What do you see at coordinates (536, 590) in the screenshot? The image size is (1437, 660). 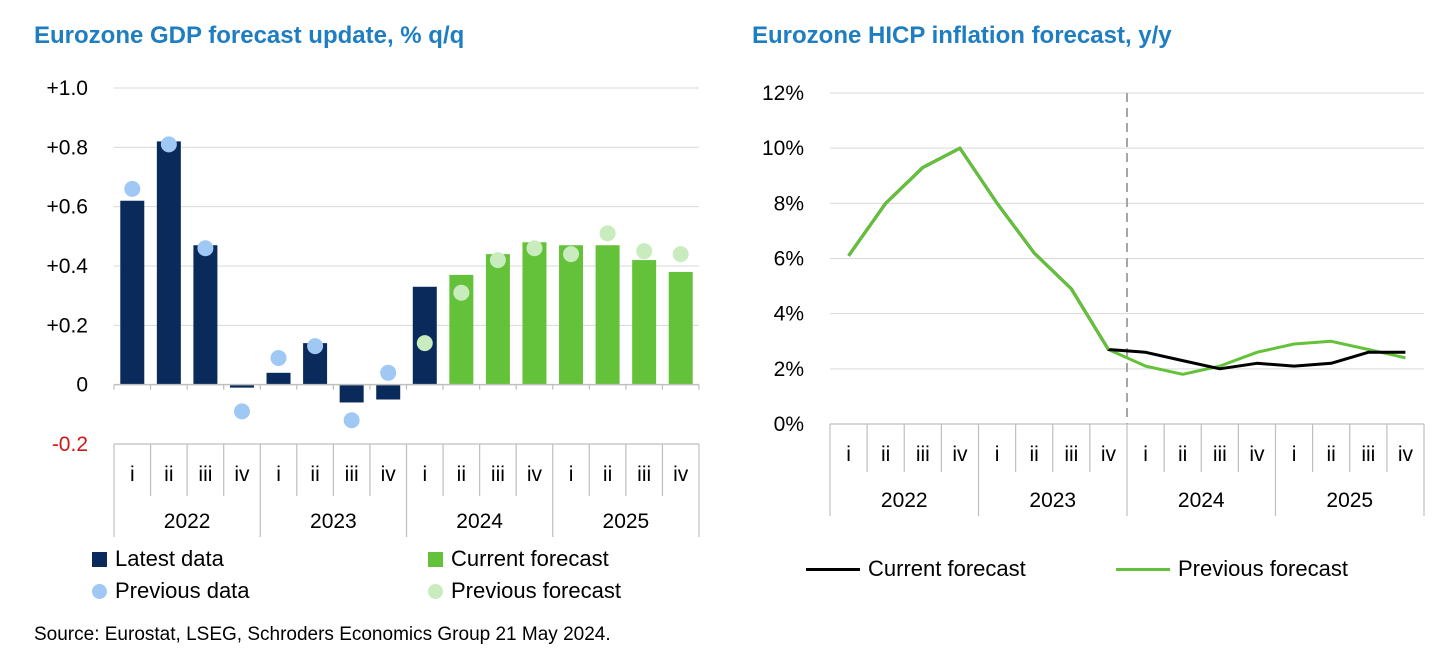 I see `legend-label-previous-forecast: Previous forecast` at bounding box center [536, 590].